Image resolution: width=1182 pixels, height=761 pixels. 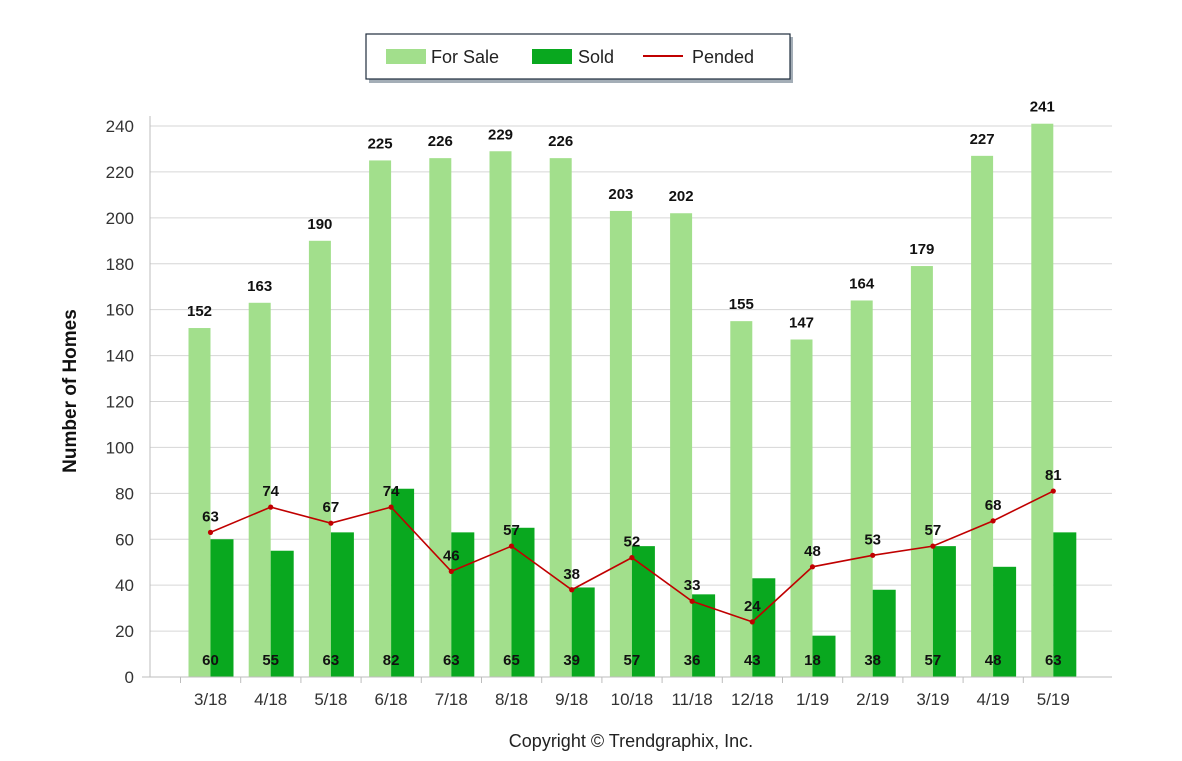 What do you see at coordinates (552, 56) in the screenshot?
I see `legend-swatch-sold` at bounding box center [552, 56].